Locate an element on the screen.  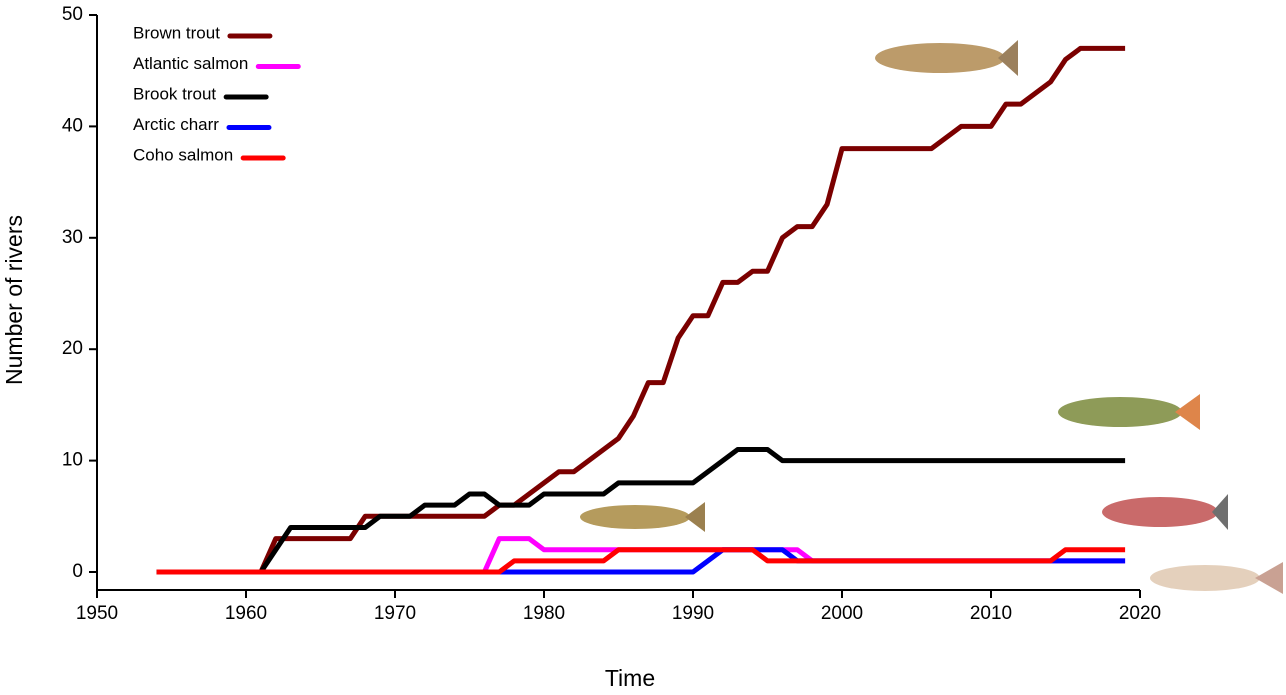
x-axis-title: Time is located at coordinates (630, 678).